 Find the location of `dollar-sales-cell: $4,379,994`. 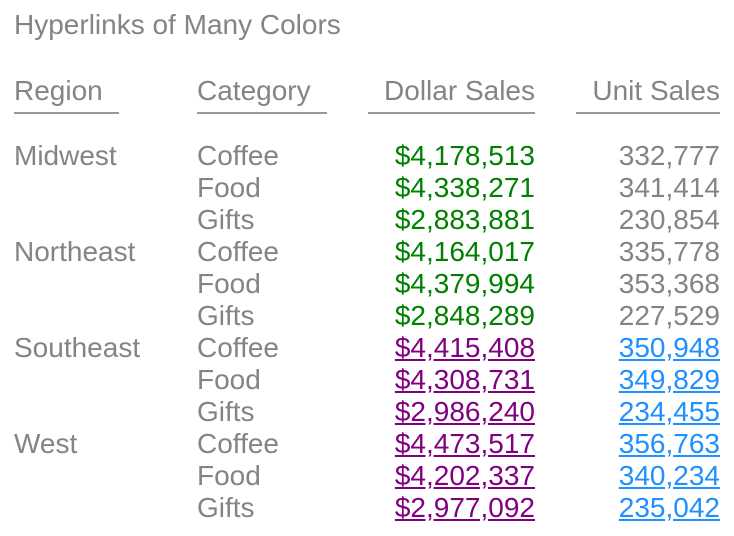

dollar-sales-cell: $4,379,994 is located at coordinates (447, 284).